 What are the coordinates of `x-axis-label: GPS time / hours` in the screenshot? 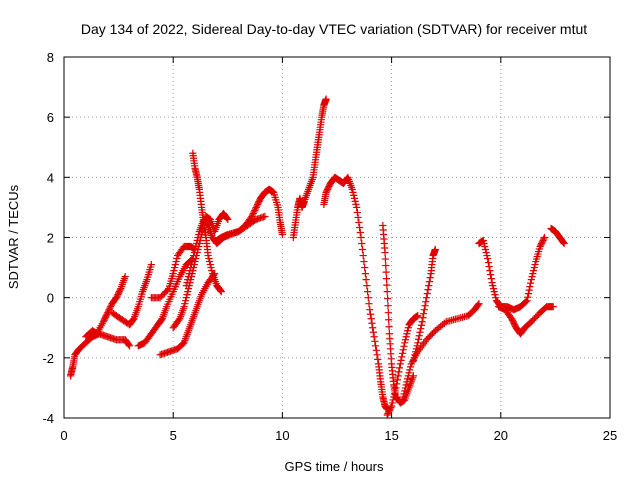 It's located at (334, 466).